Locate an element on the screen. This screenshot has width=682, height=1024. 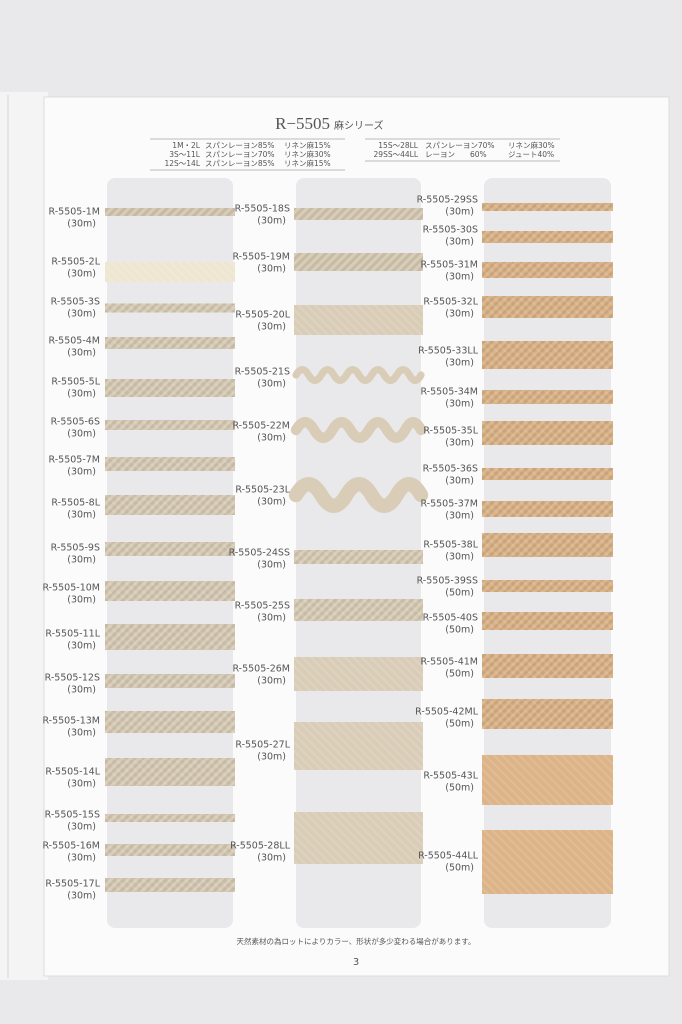
item-code: R-5505-21S is located at coordinates (262, 372).